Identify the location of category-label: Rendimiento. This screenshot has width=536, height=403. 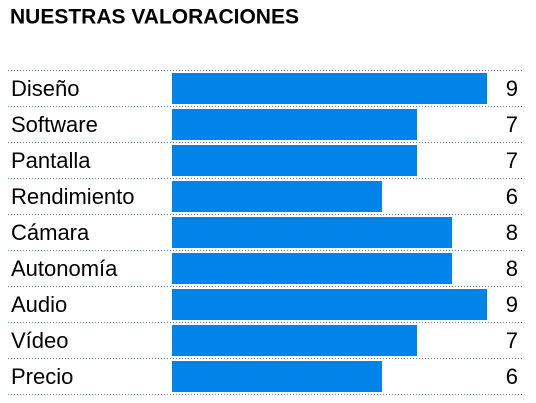
(73, 196).